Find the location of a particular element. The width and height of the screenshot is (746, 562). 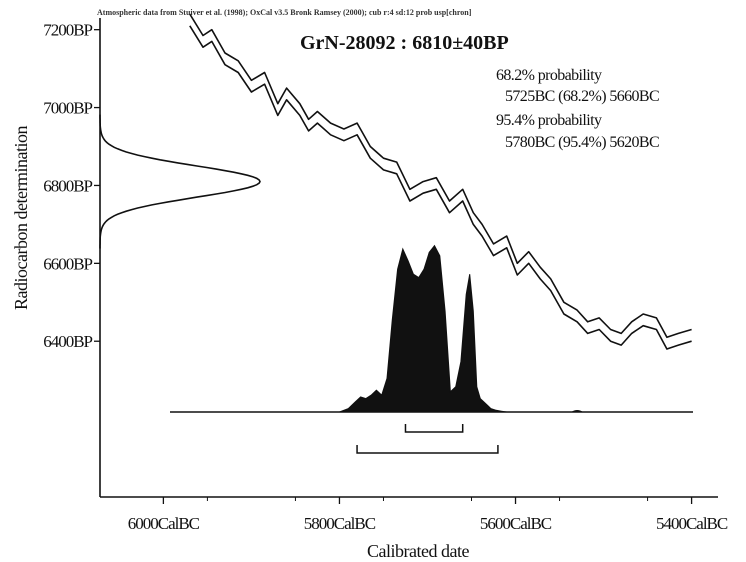

range-brackets is located at coordinates (427, 439).